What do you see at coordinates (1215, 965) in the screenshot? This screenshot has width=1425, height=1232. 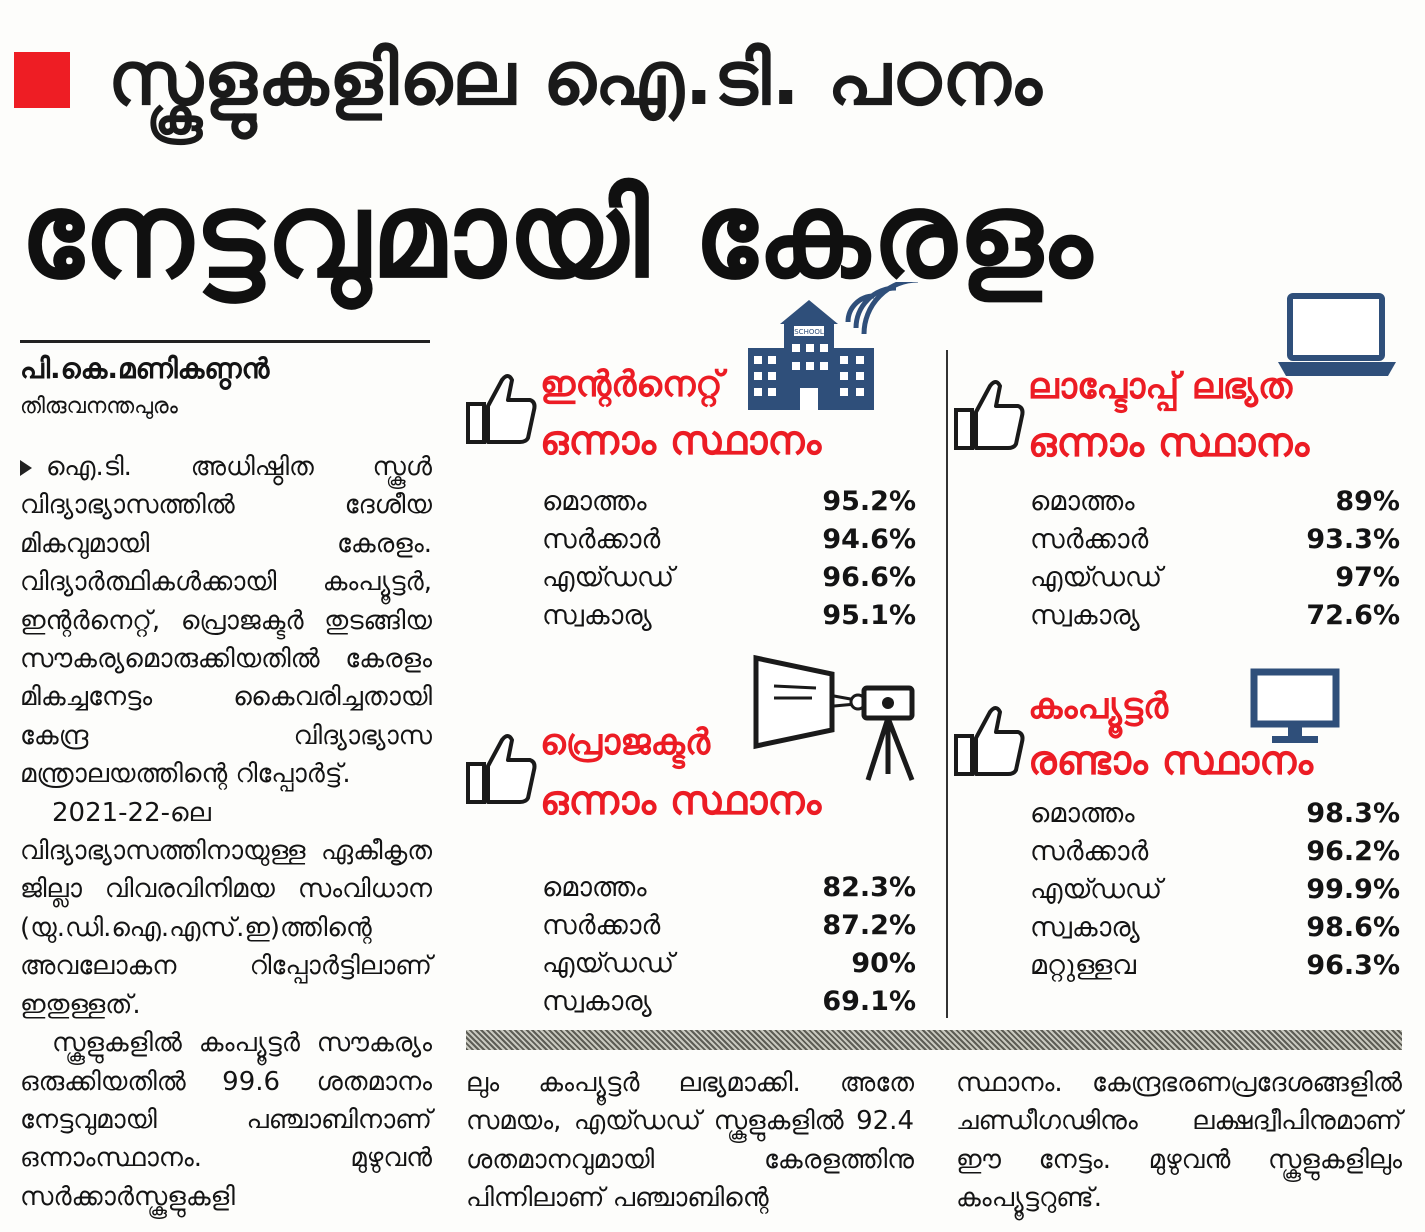 I see `stat-row: മറ്റുള്ളവ 96.3%` at bounding box center [1215, 965].